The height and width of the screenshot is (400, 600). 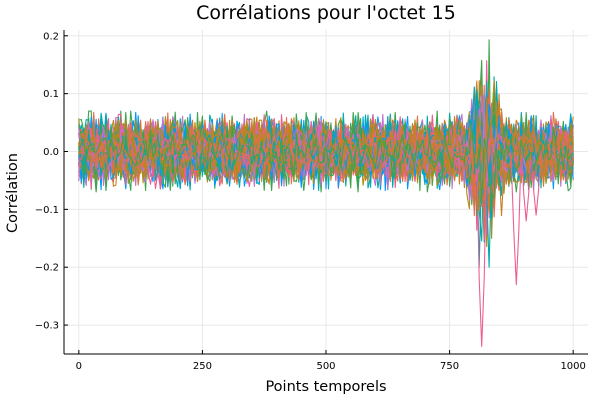 I want to click on x-tick-label-0: 0, so click(x=79, y=366).